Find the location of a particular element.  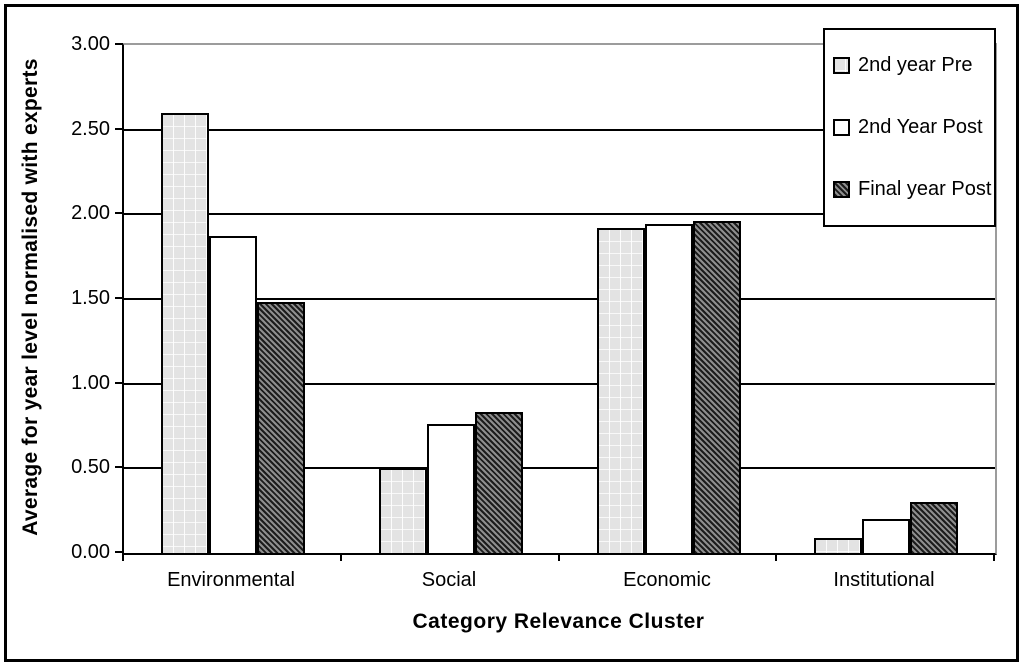

category-label-institutional: Institutional is located at coordinates (884, 580).